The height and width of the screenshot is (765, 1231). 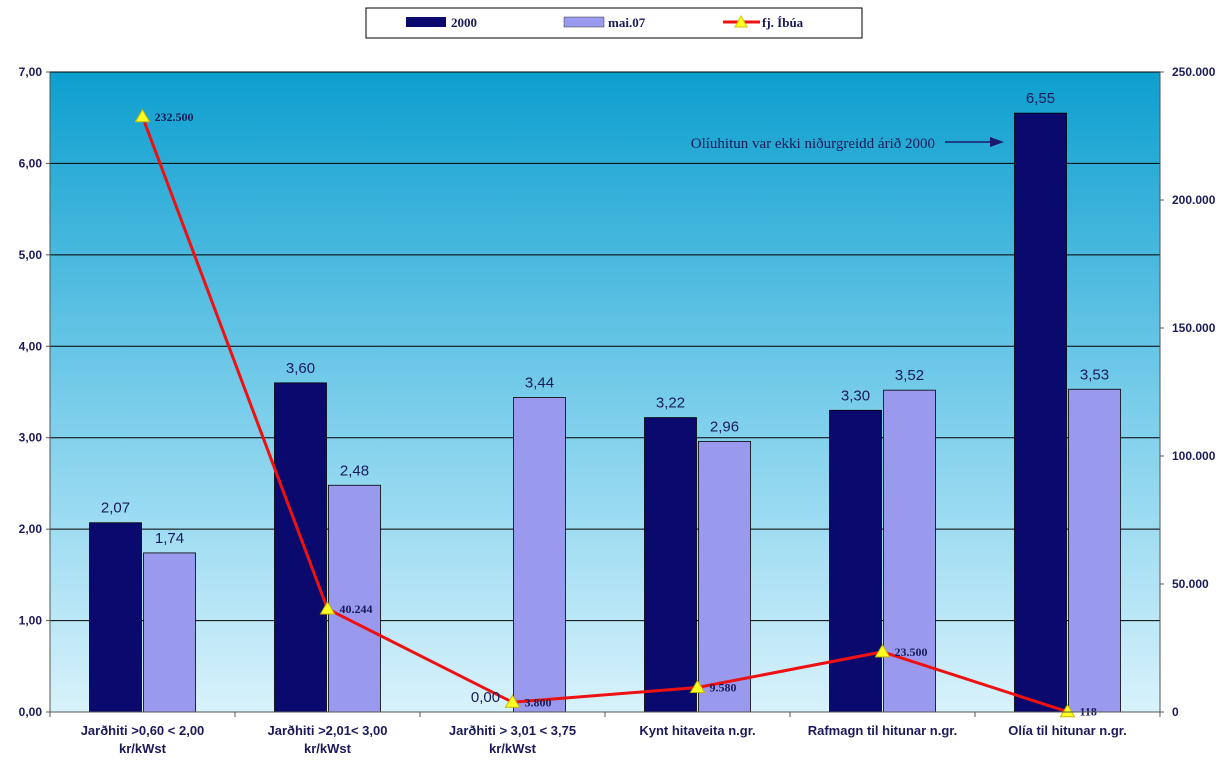 I want to click on bar-value-label: 3,53, so click(x=1094, y=374).